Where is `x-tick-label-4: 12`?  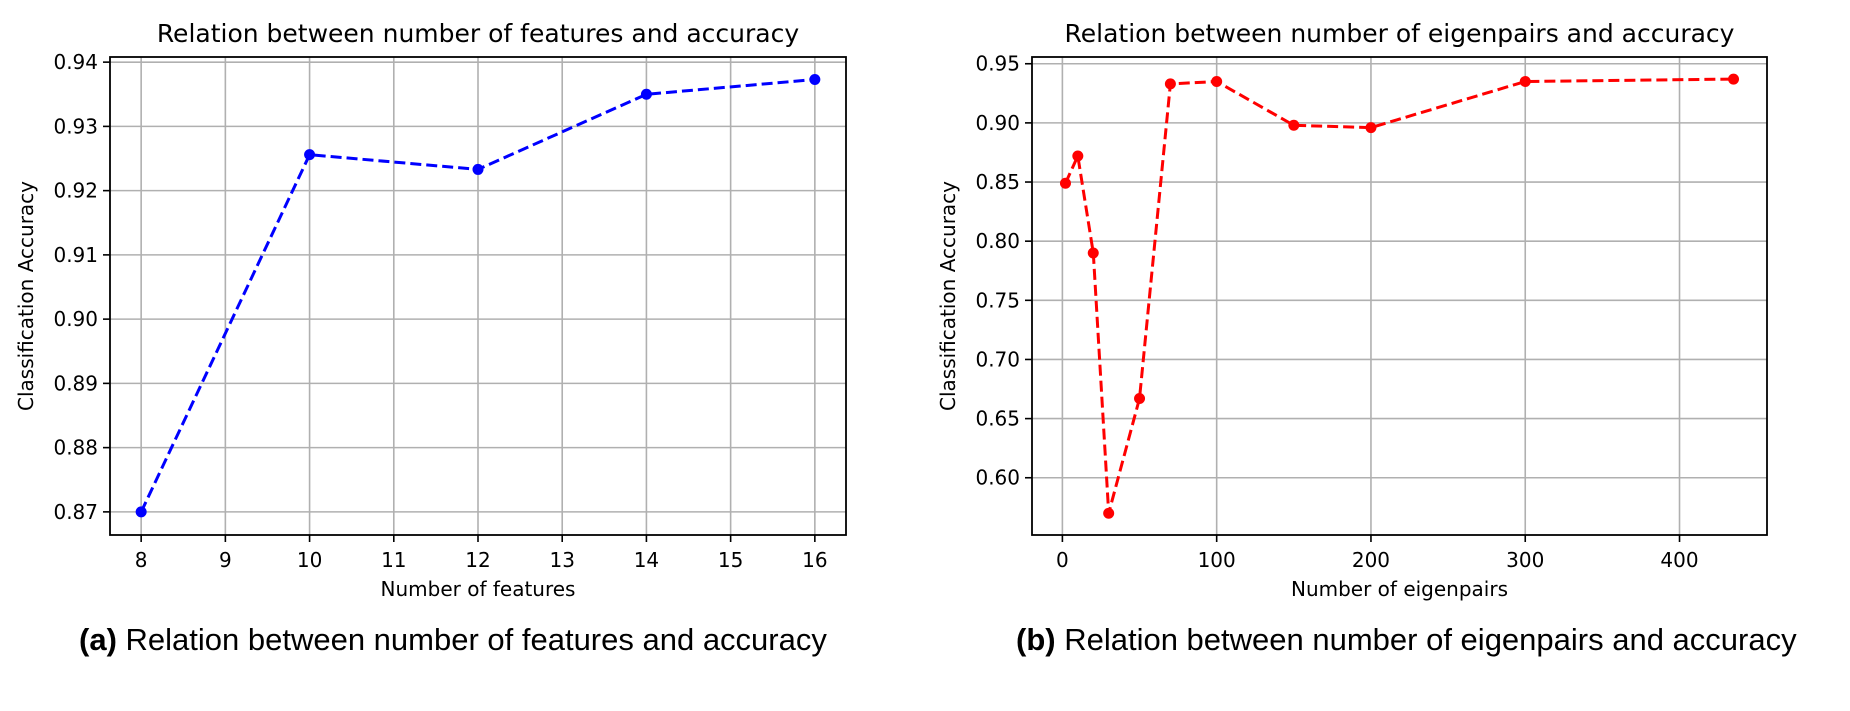 x-tick-label-4: 12 is located at coordinates (477, 560).